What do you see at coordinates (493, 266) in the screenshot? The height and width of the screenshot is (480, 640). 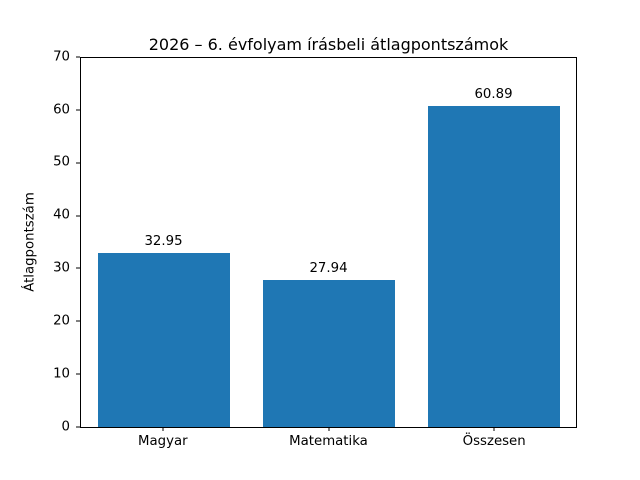 I see `bar-osszesen` at bounding box center [493, 266].